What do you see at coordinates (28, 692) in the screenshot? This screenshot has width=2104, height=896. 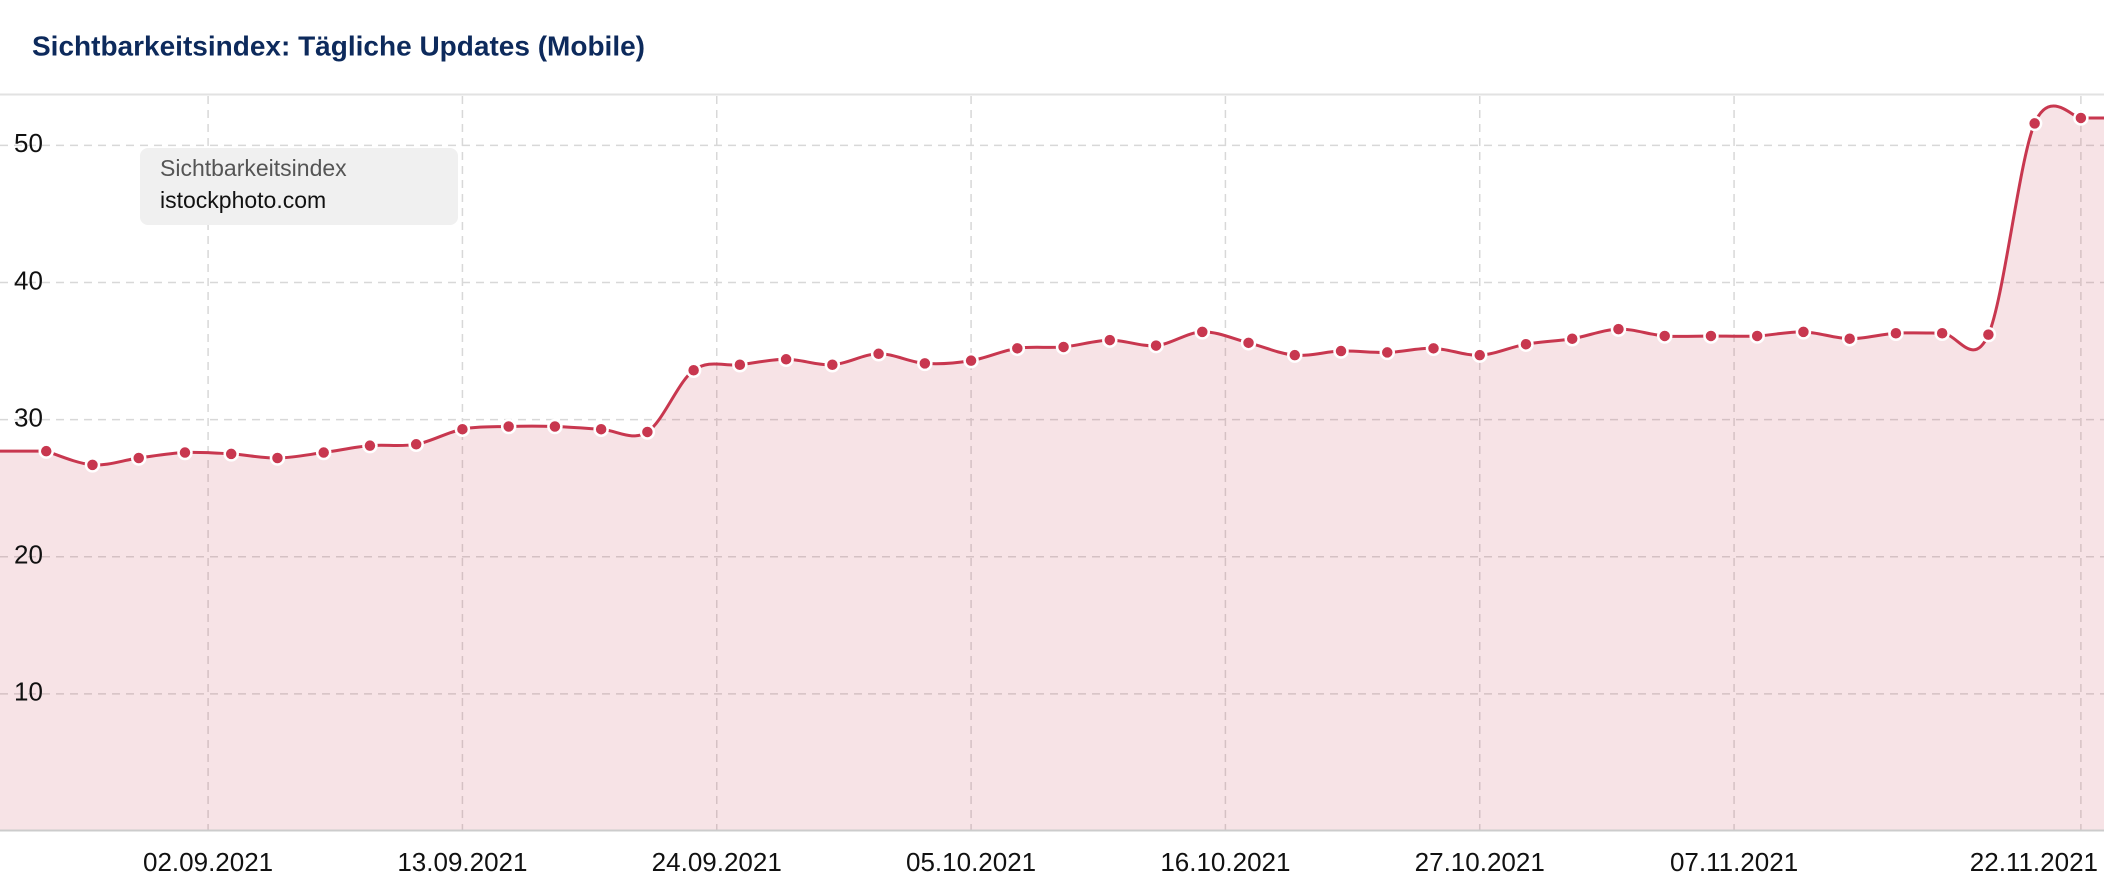 I see `y-tick-label: 10` at bounding box center [28, 692].